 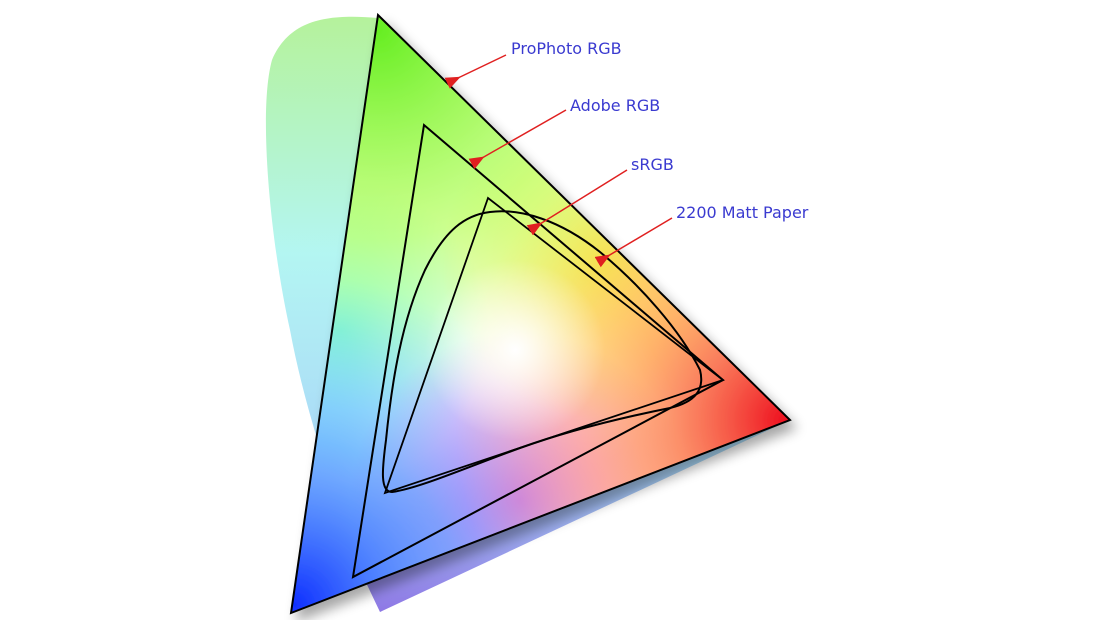 I want to click on srgb-arrow, so click(x=577, y=202).